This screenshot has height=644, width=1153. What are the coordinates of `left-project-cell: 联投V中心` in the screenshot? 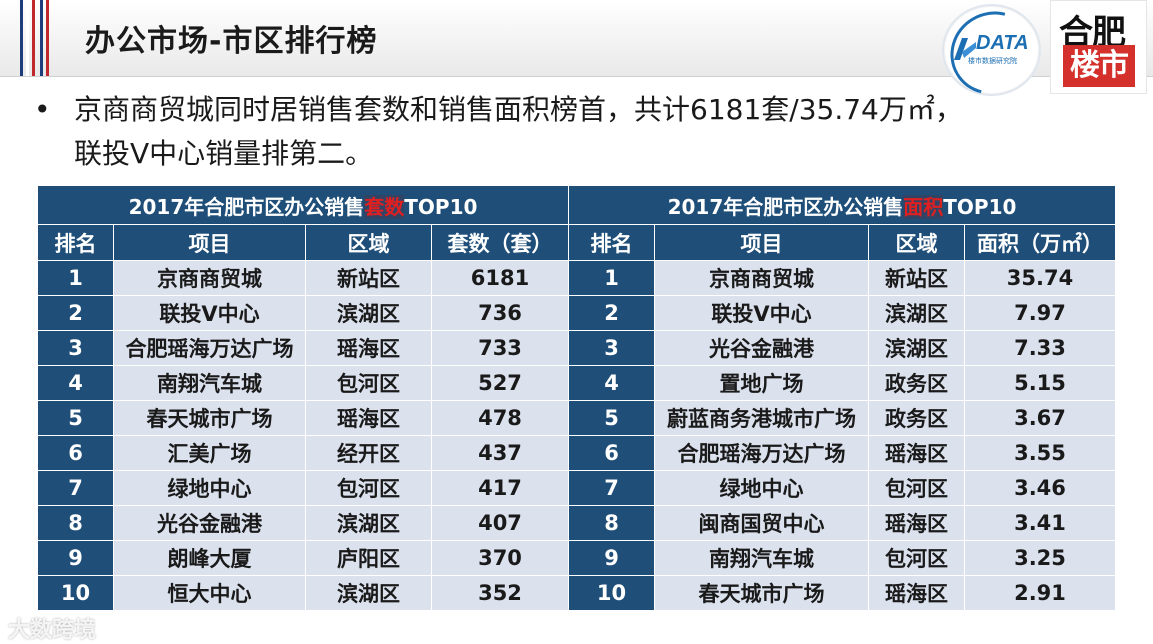 It's located at (209, 313).